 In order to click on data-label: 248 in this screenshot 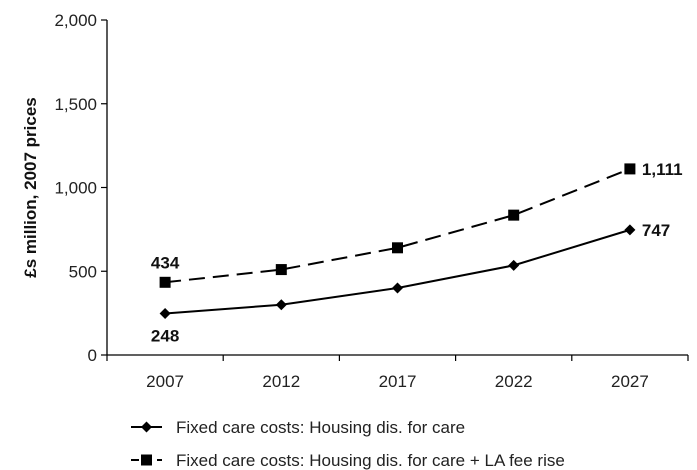, I will do `click(165, 335)`.